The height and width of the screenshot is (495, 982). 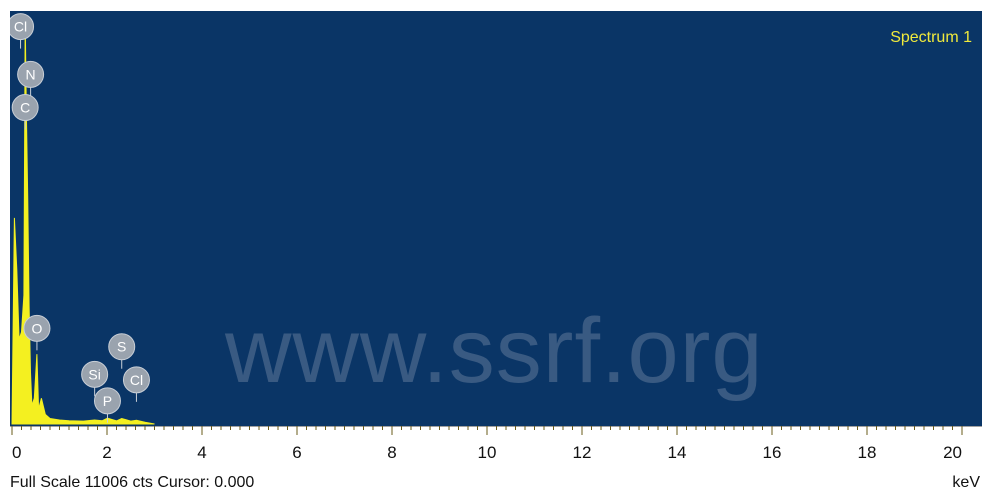 I want to click on x-tick-label: 4, so click(x=201, y=452).